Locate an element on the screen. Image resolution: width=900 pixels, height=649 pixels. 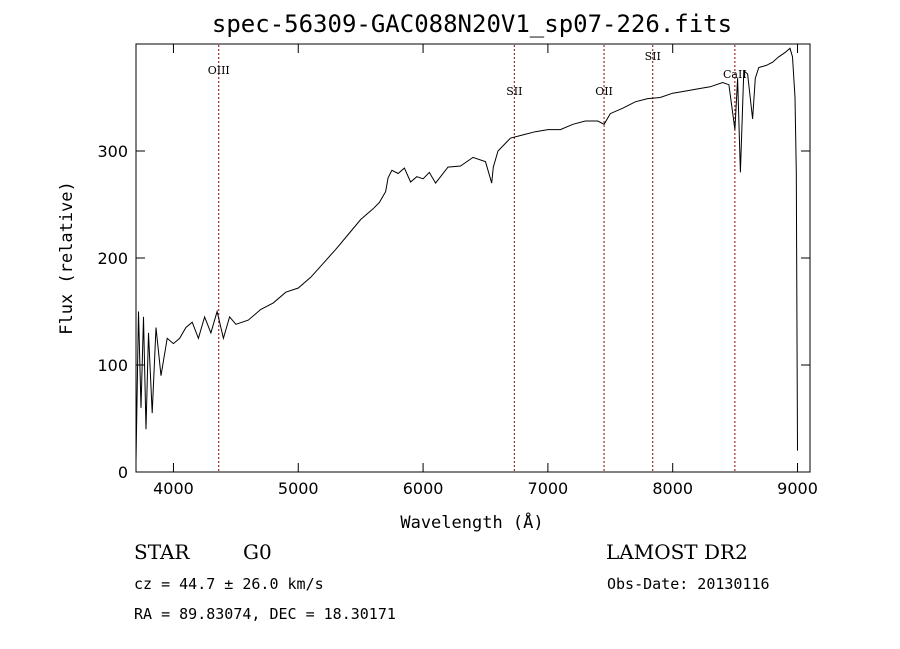
x-axis-label: Wavelength (Å) is located at coordinates (471, 522).